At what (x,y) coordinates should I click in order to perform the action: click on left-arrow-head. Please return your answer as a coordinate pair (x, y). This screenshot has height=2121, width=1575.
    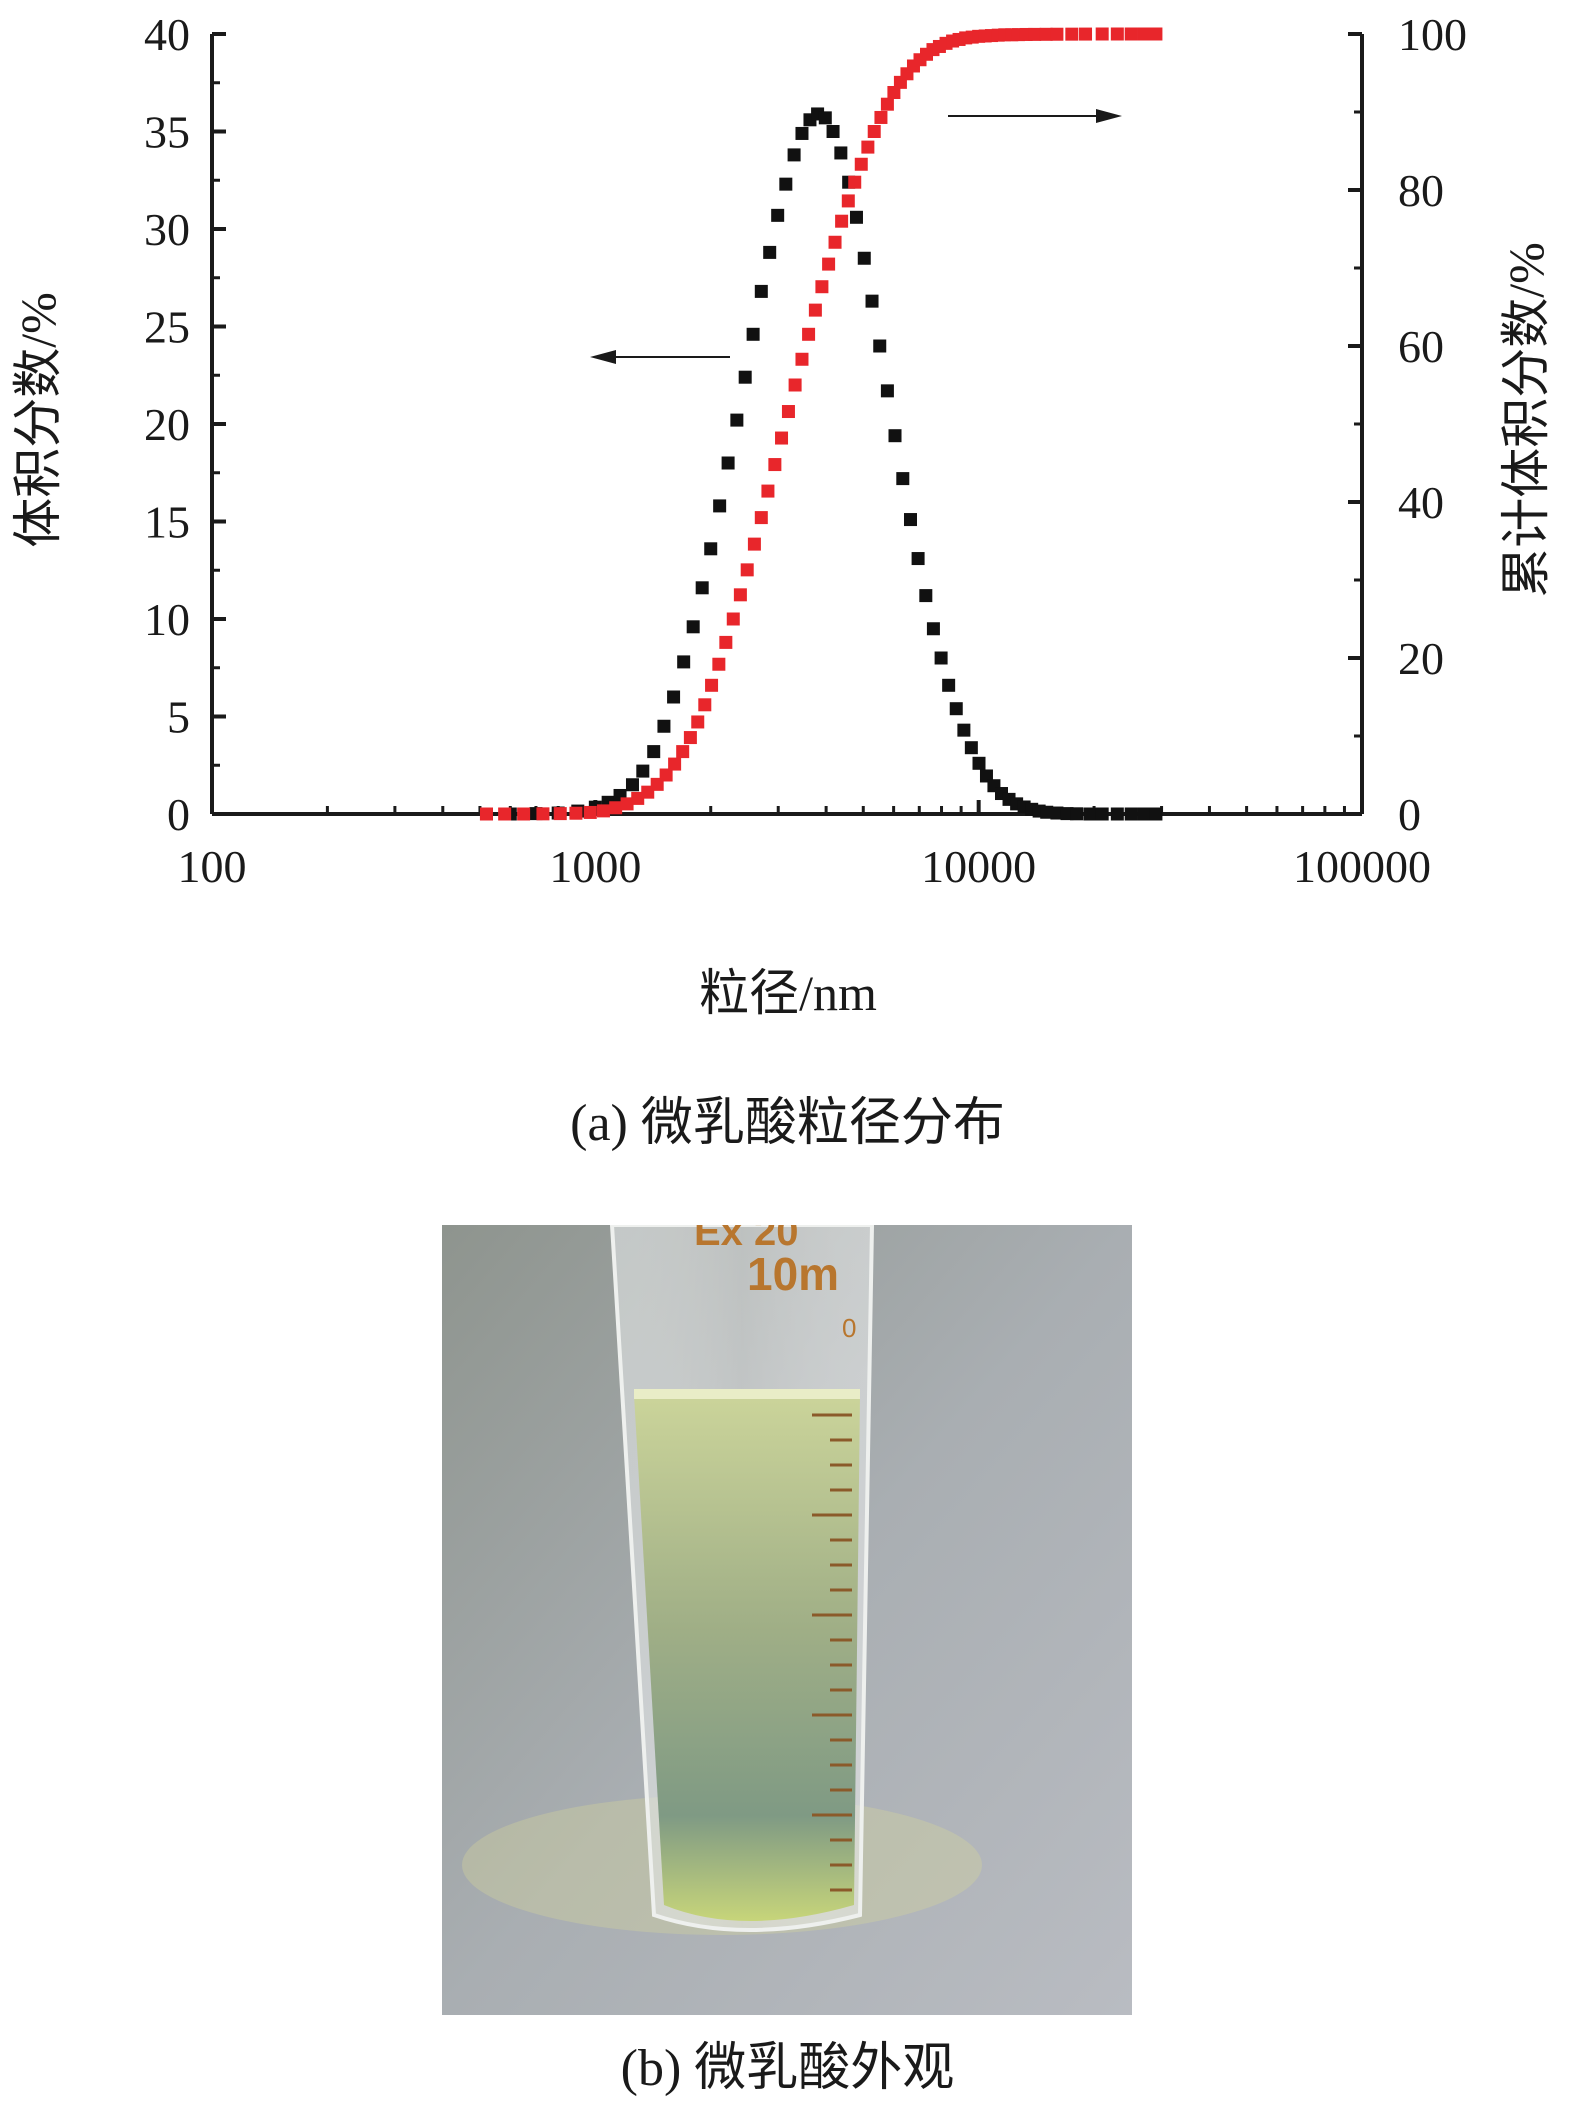
    Looking at the image, I should click on (603, 357).